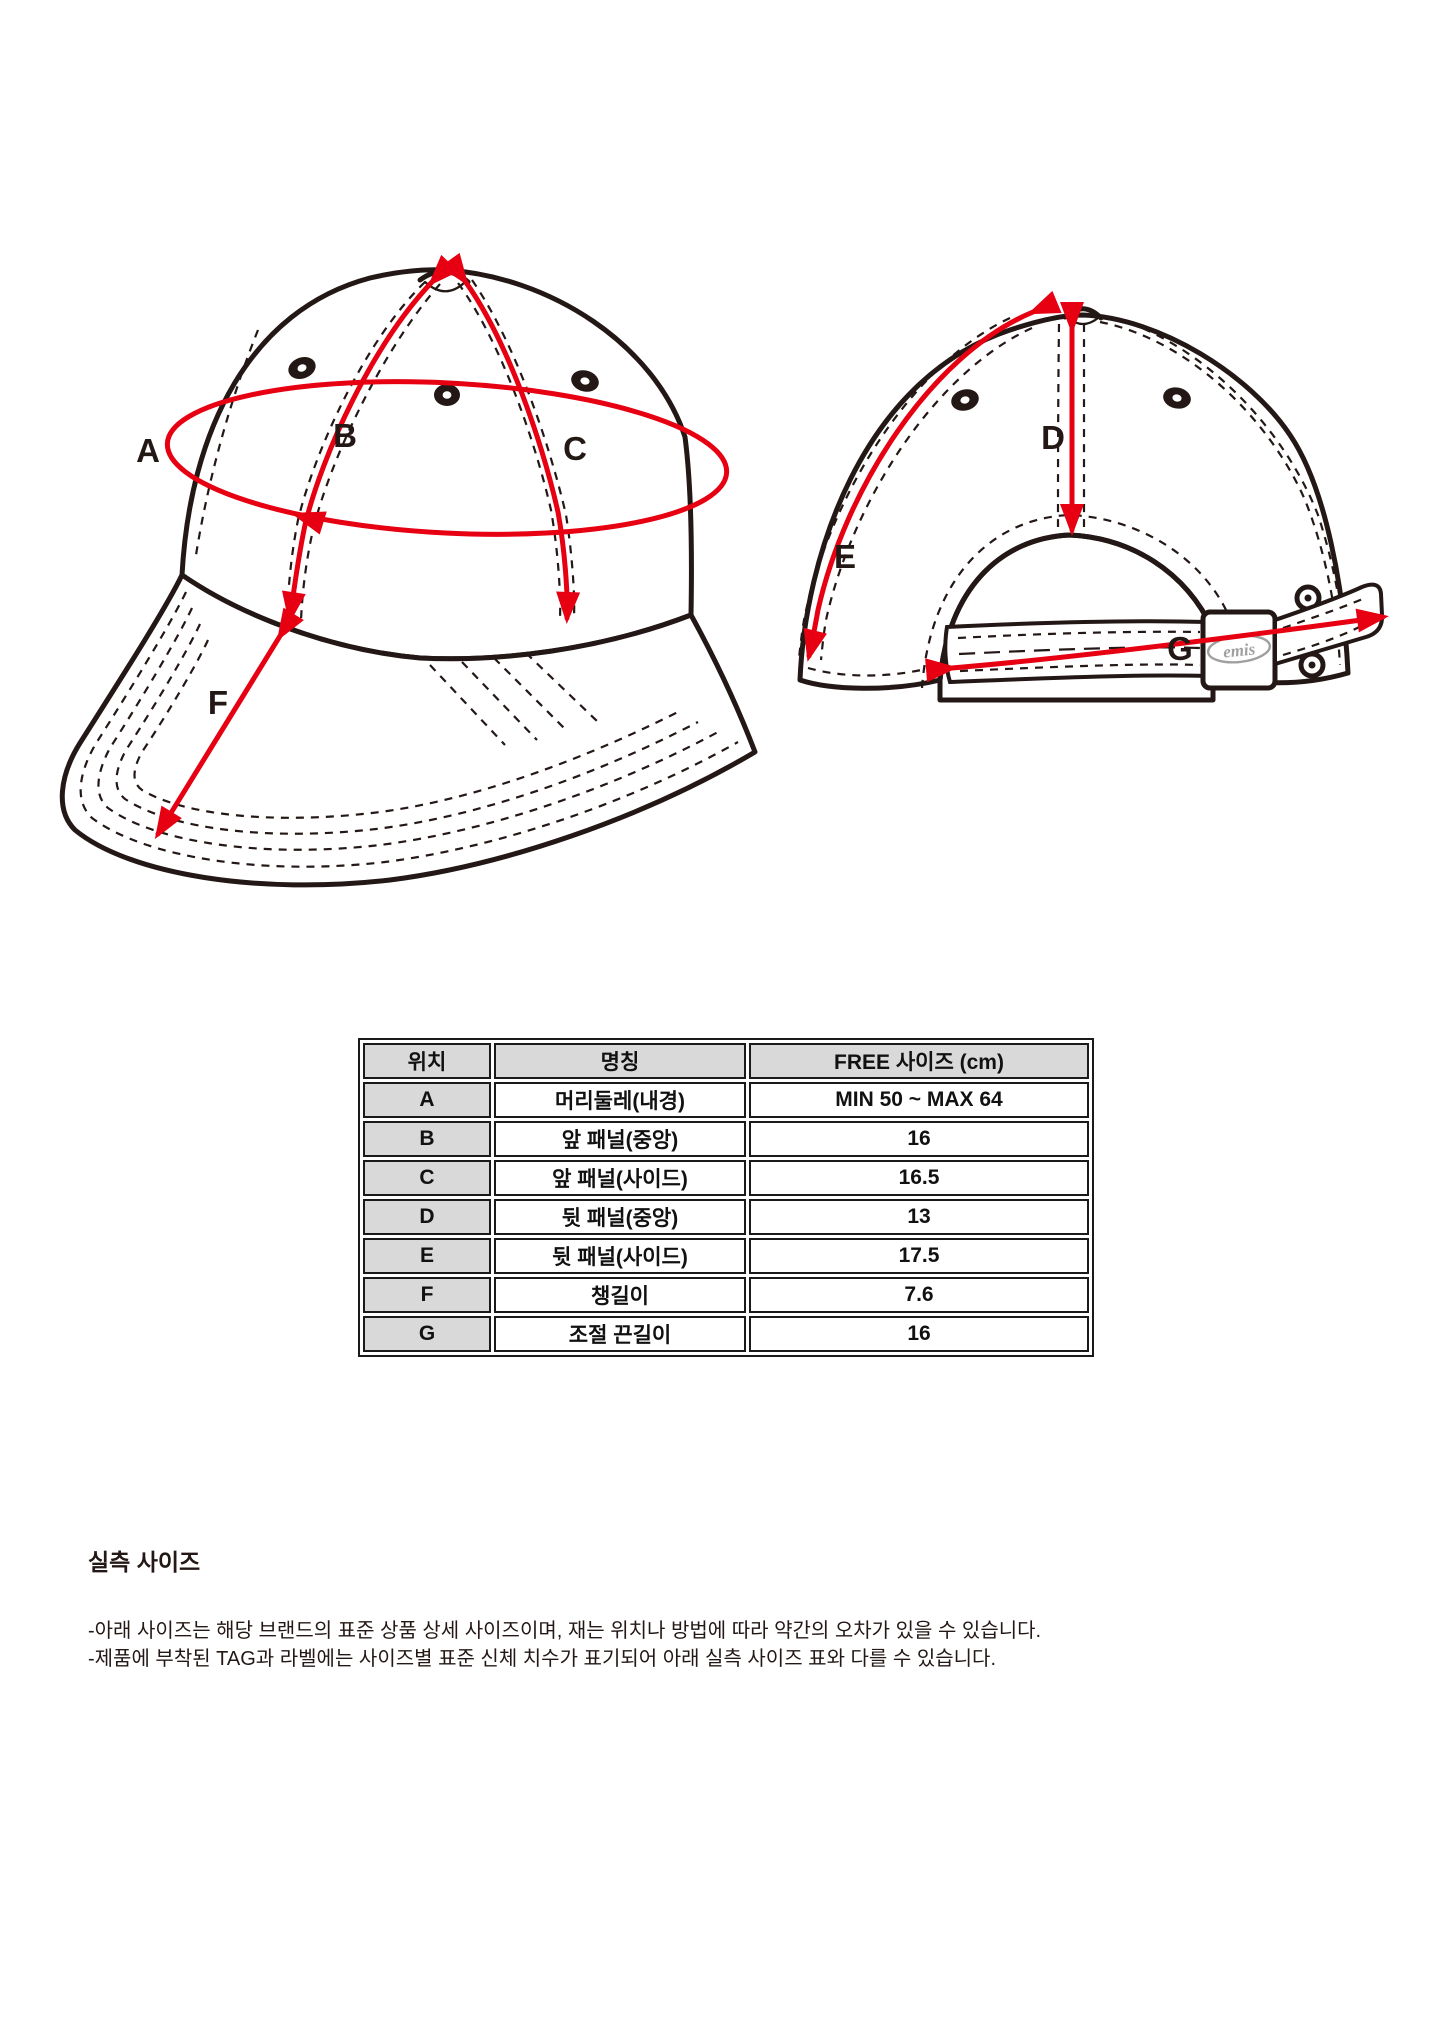  Describe the element at coordinates (1093, 496) in the screenshot. I see `cap-back-diagram: emis D E G` at that location.